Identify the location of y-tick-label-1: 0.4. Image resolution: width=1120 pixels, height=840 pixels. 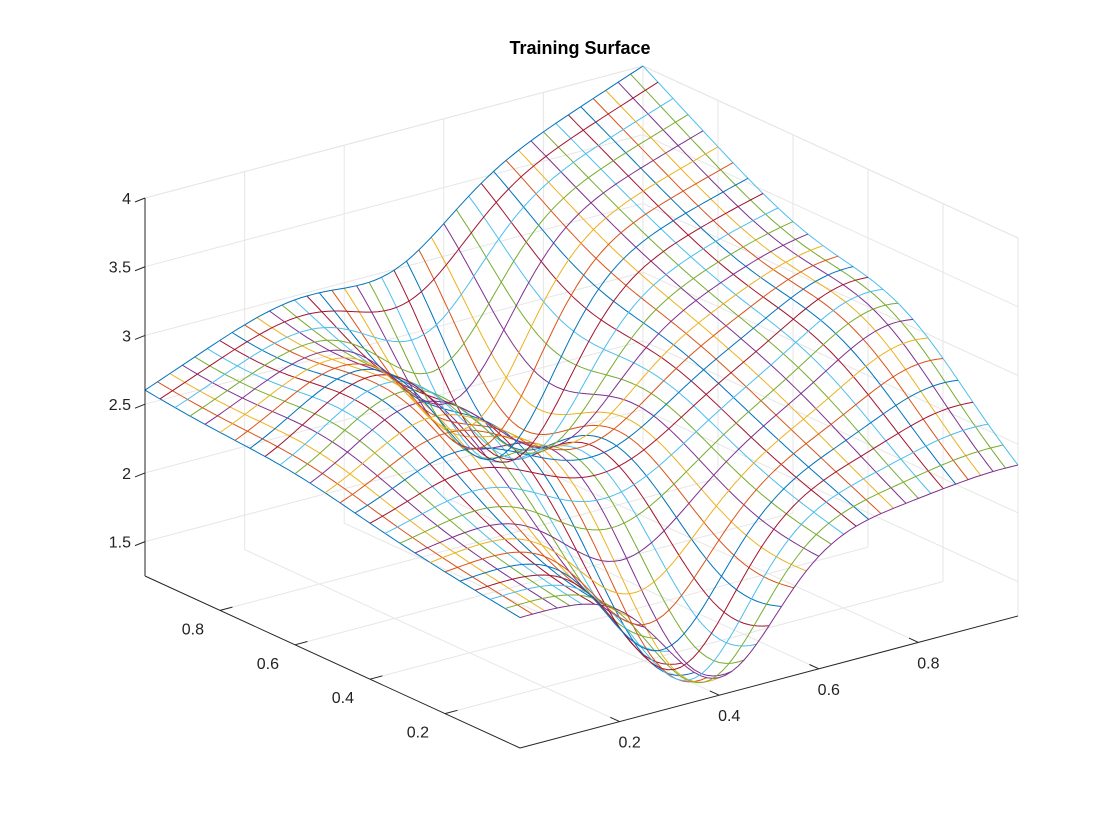
(343, 698).